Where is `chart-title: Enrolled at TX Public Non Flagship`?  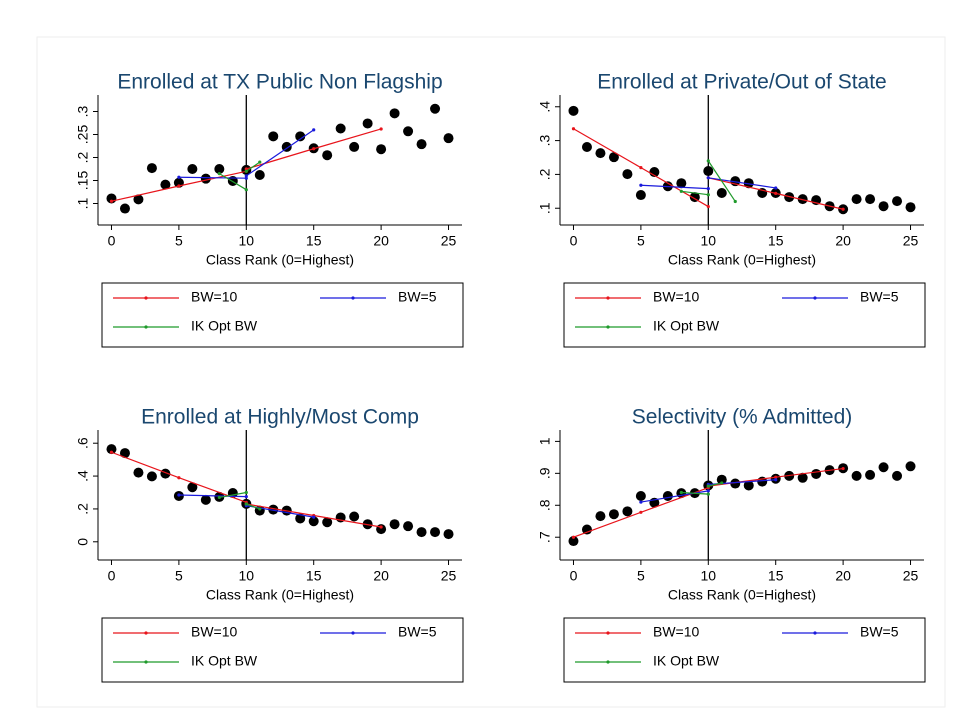
chart-title: Enrolled at TX Public Non Flagship is located at coordinates (279, 82).